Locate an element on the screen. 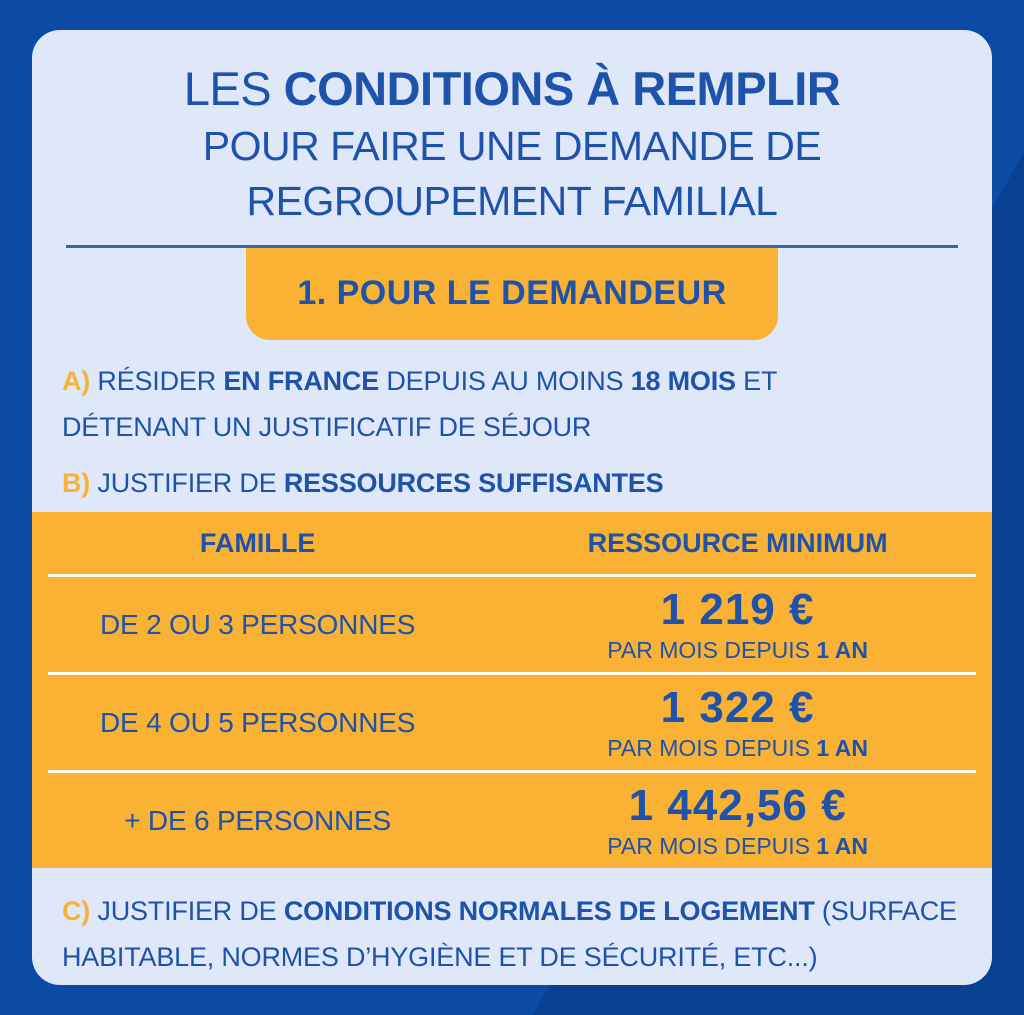  title-line-2: POUR FAIRE UNE DEMANDE DE is located at coordinates (512, 145).